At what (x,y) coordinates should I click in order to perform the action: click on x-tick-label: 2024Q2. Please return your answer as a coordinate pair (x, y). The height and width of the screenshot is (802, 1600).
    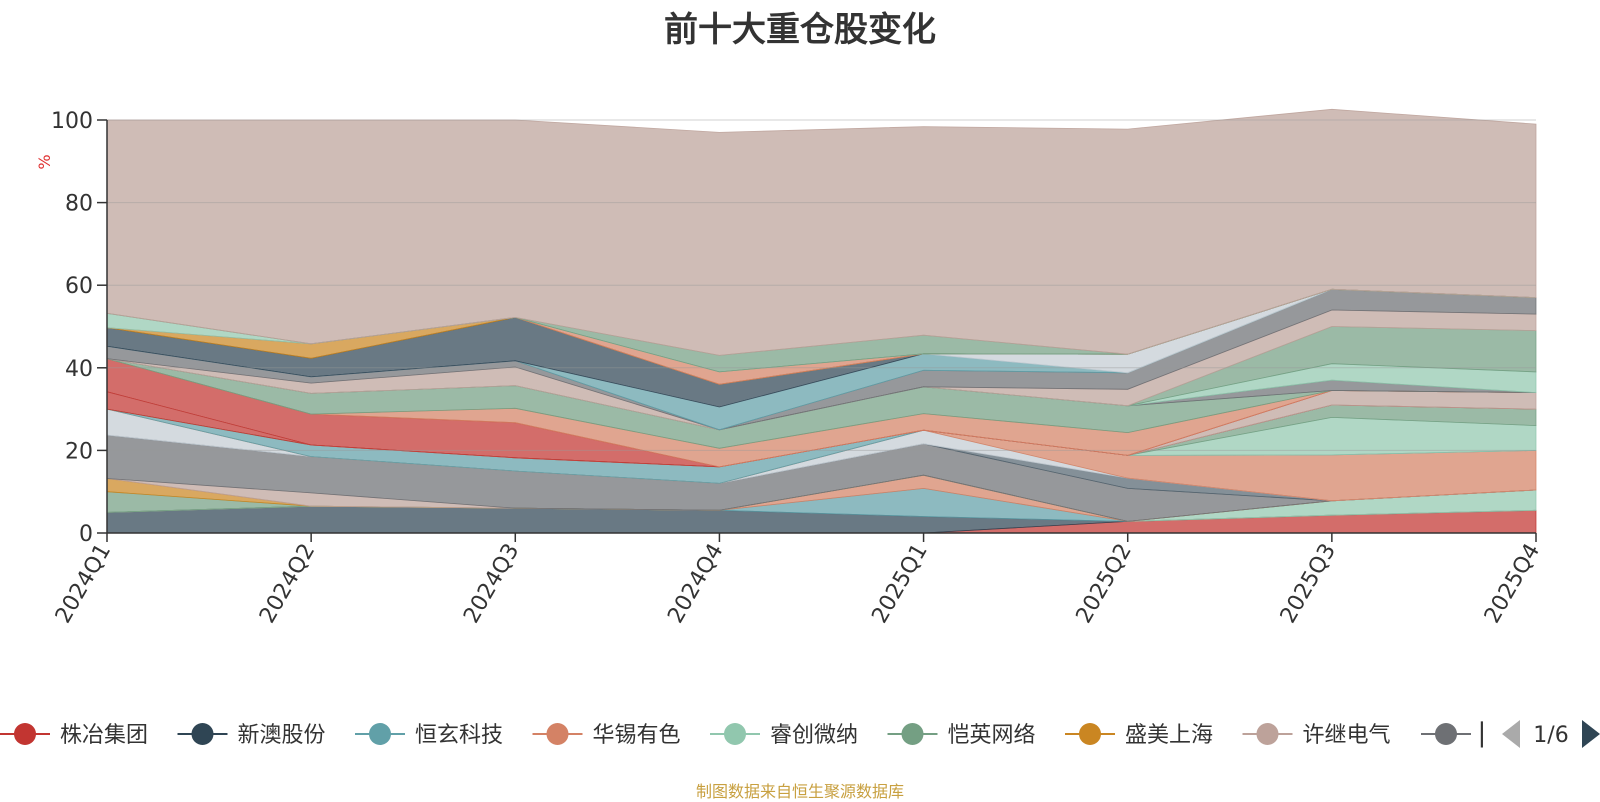
    Looking at the image, I should click on (287, 584).